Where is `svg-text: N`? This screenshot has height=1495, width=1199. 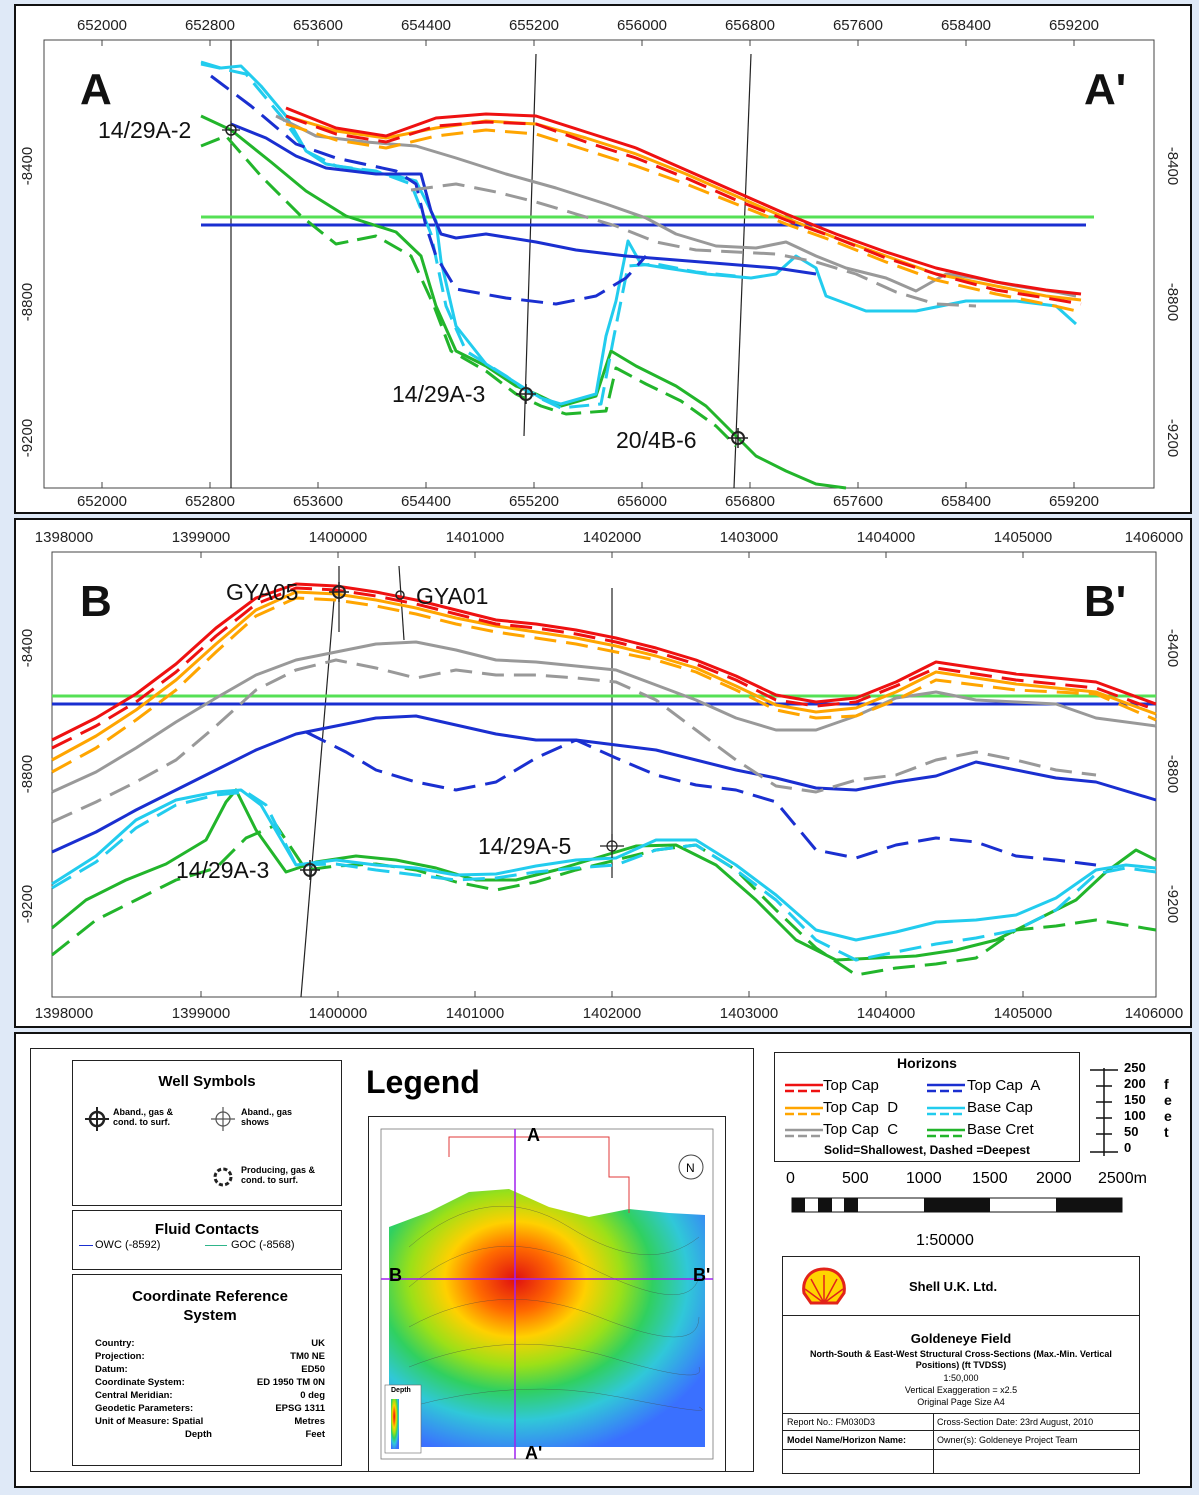
svg-text: N is located at coordinates (690, 1168).